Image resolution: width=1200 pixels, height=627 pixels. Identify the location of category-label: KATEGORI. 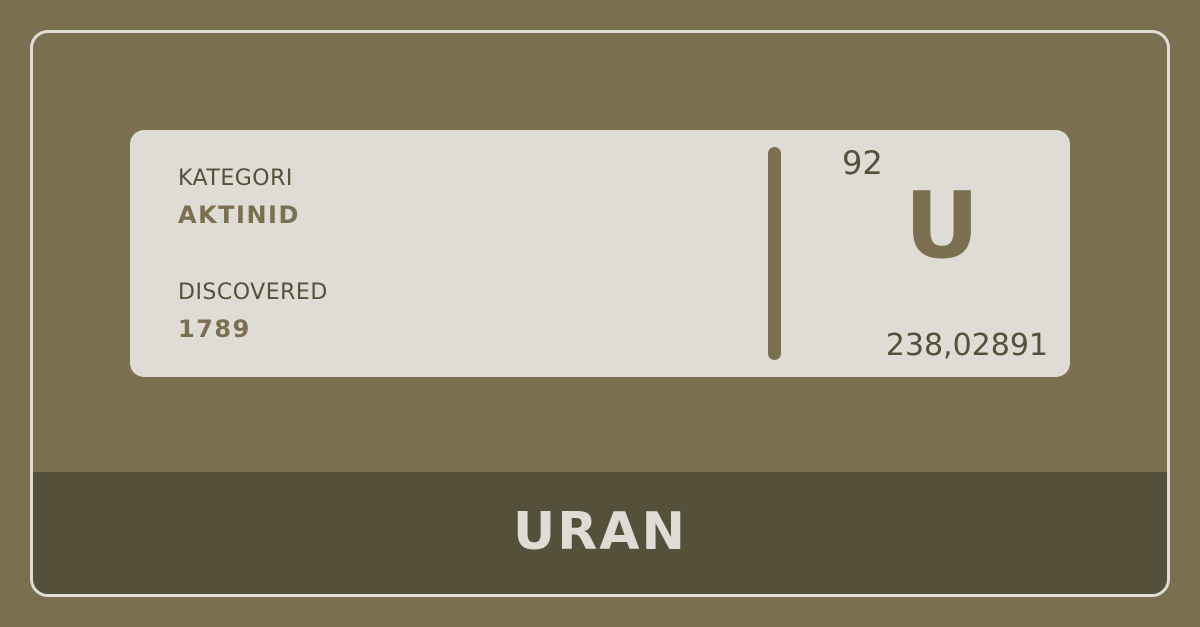
(235, 178).